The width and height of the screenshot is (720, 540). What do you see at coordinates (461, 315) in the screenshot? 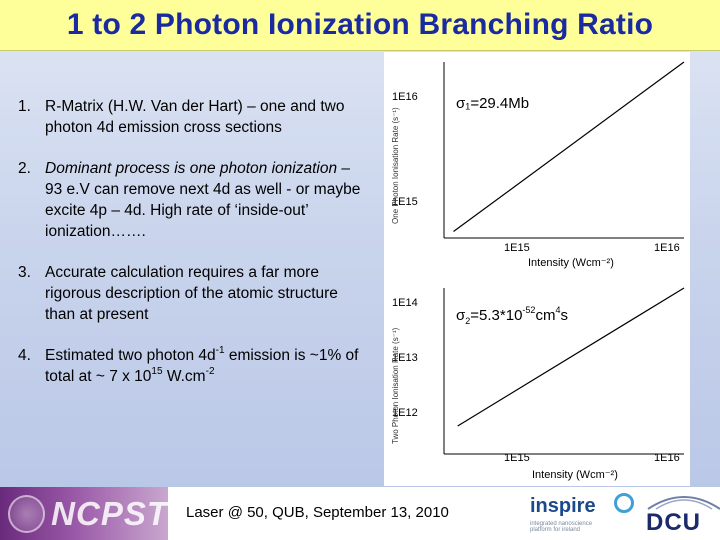
I see `label-part: σ` at bounding box center [461, 315].